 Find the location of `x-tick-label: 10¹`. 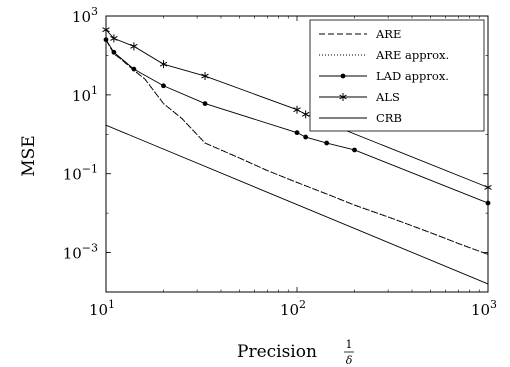

x-tick-label: 10¹ is located at coordinates (102, 308).